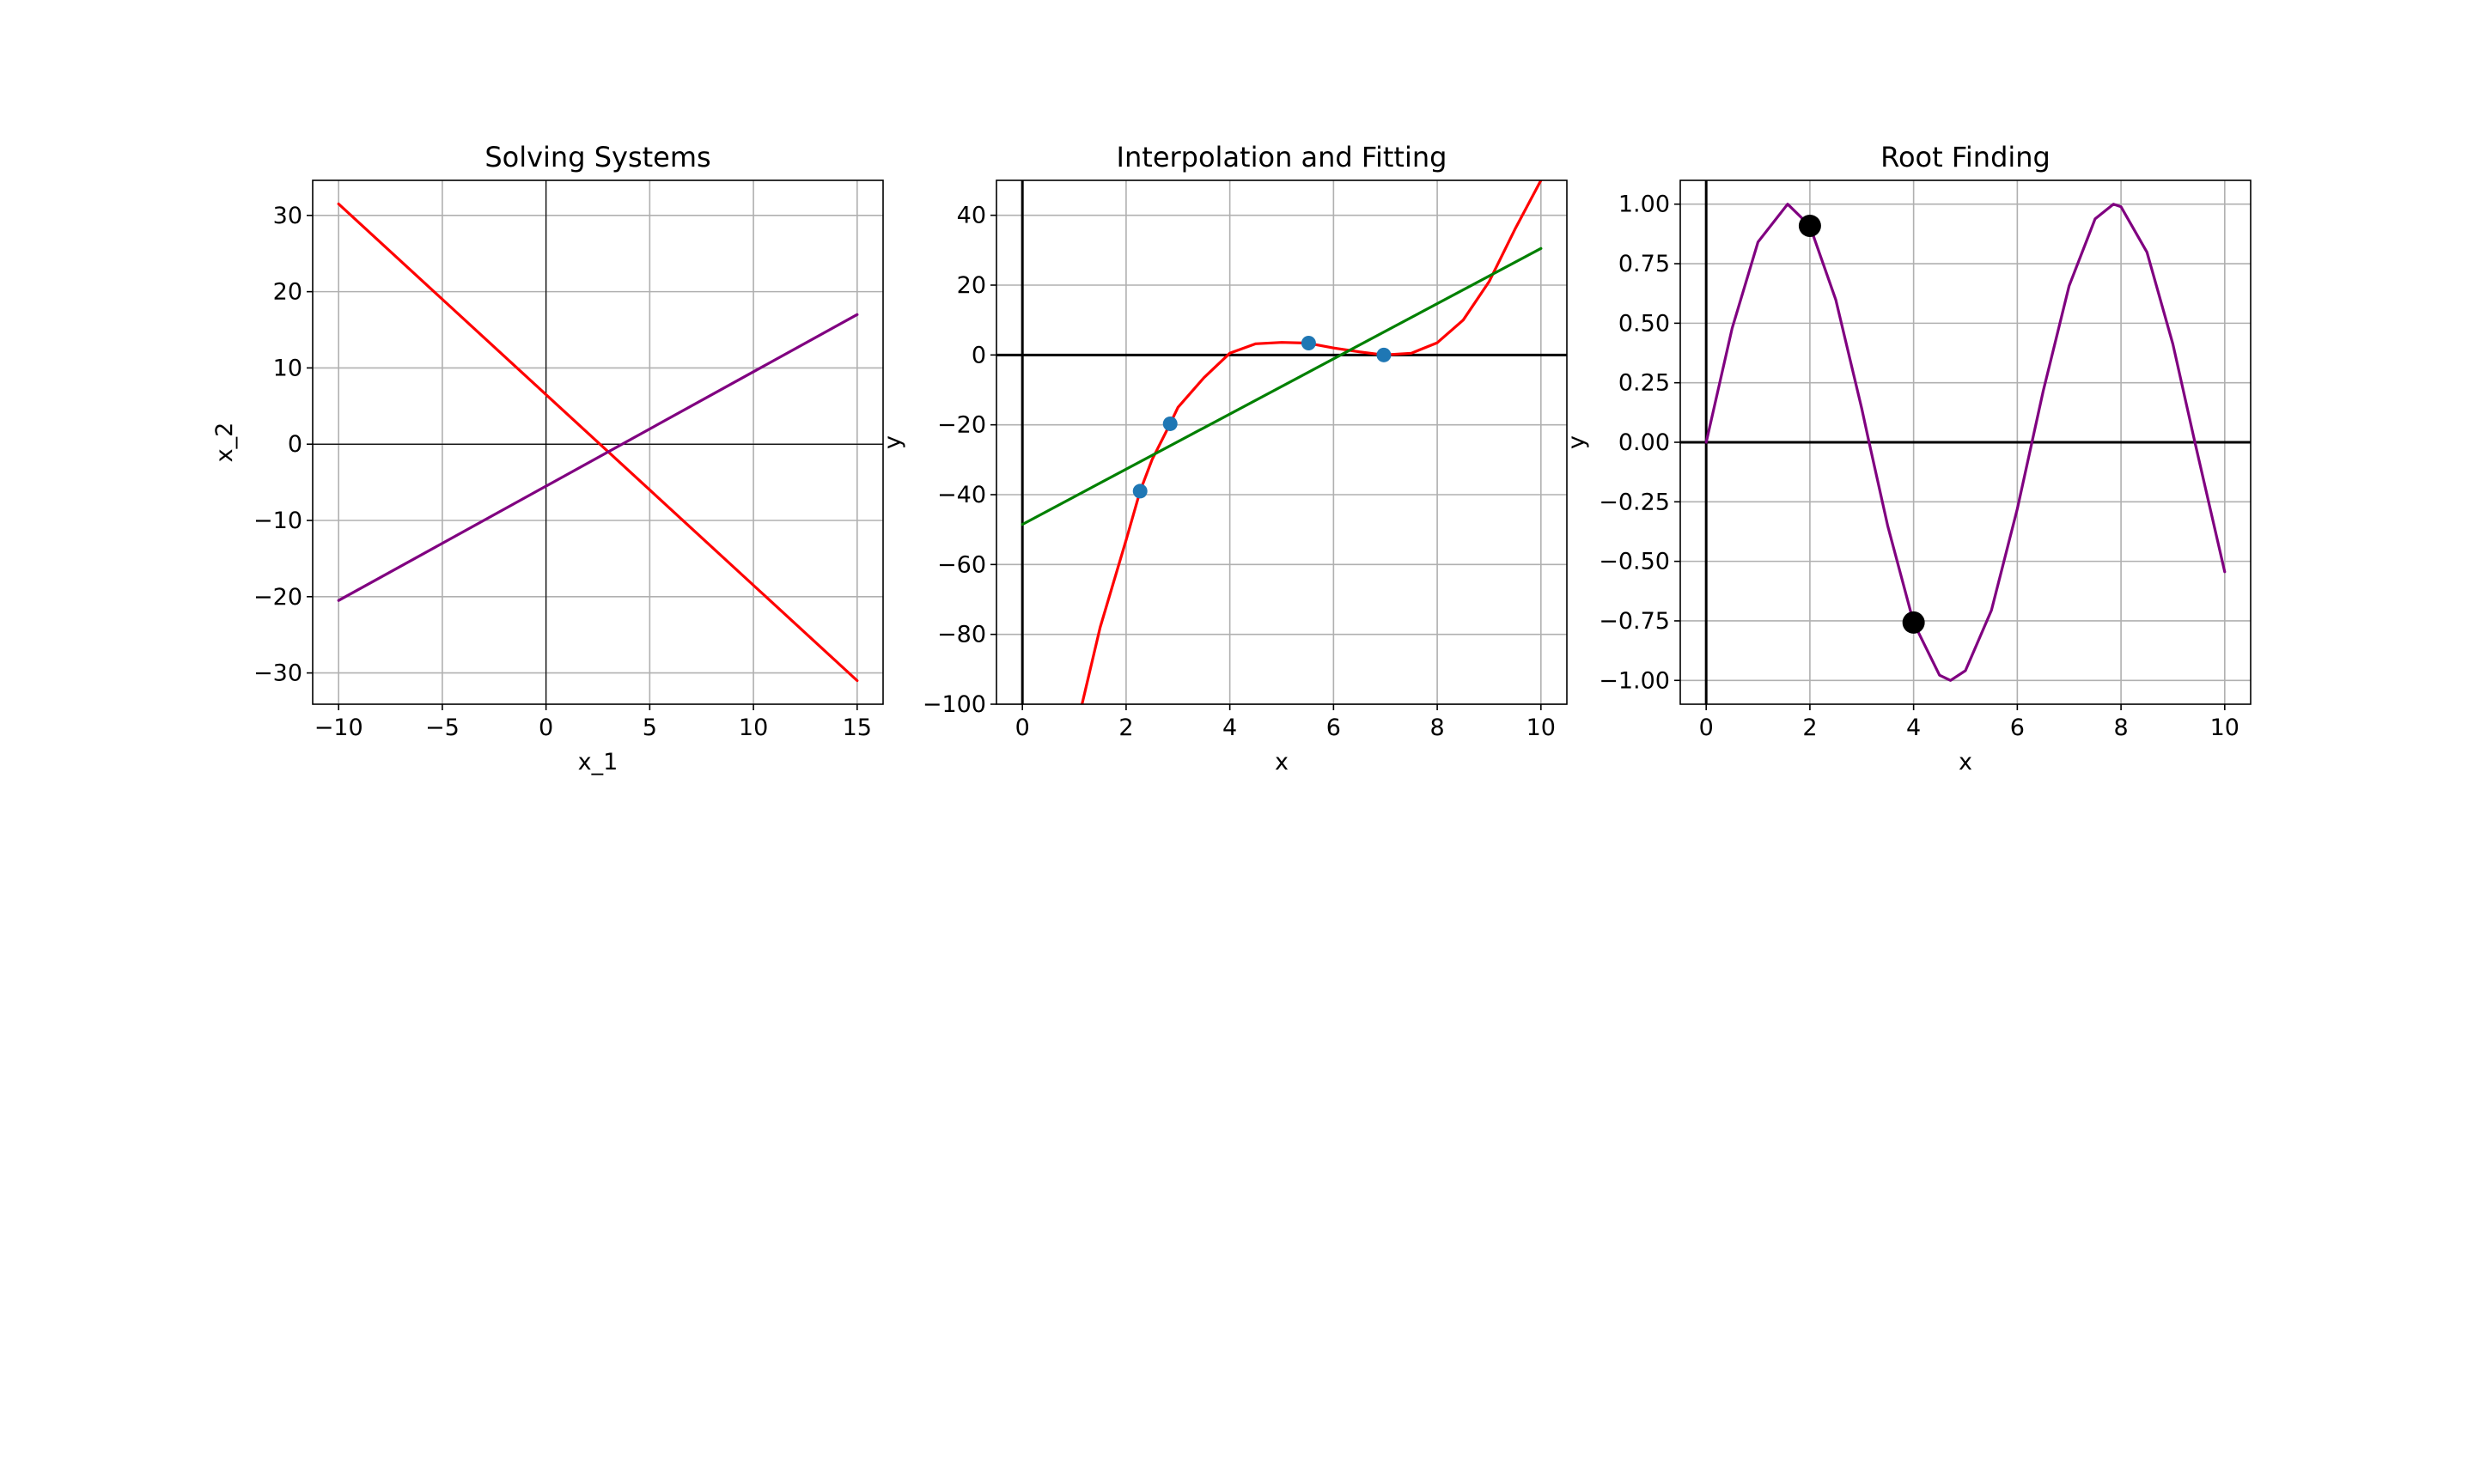  I want to click on y-tick-label: 10, so click(287, 368).